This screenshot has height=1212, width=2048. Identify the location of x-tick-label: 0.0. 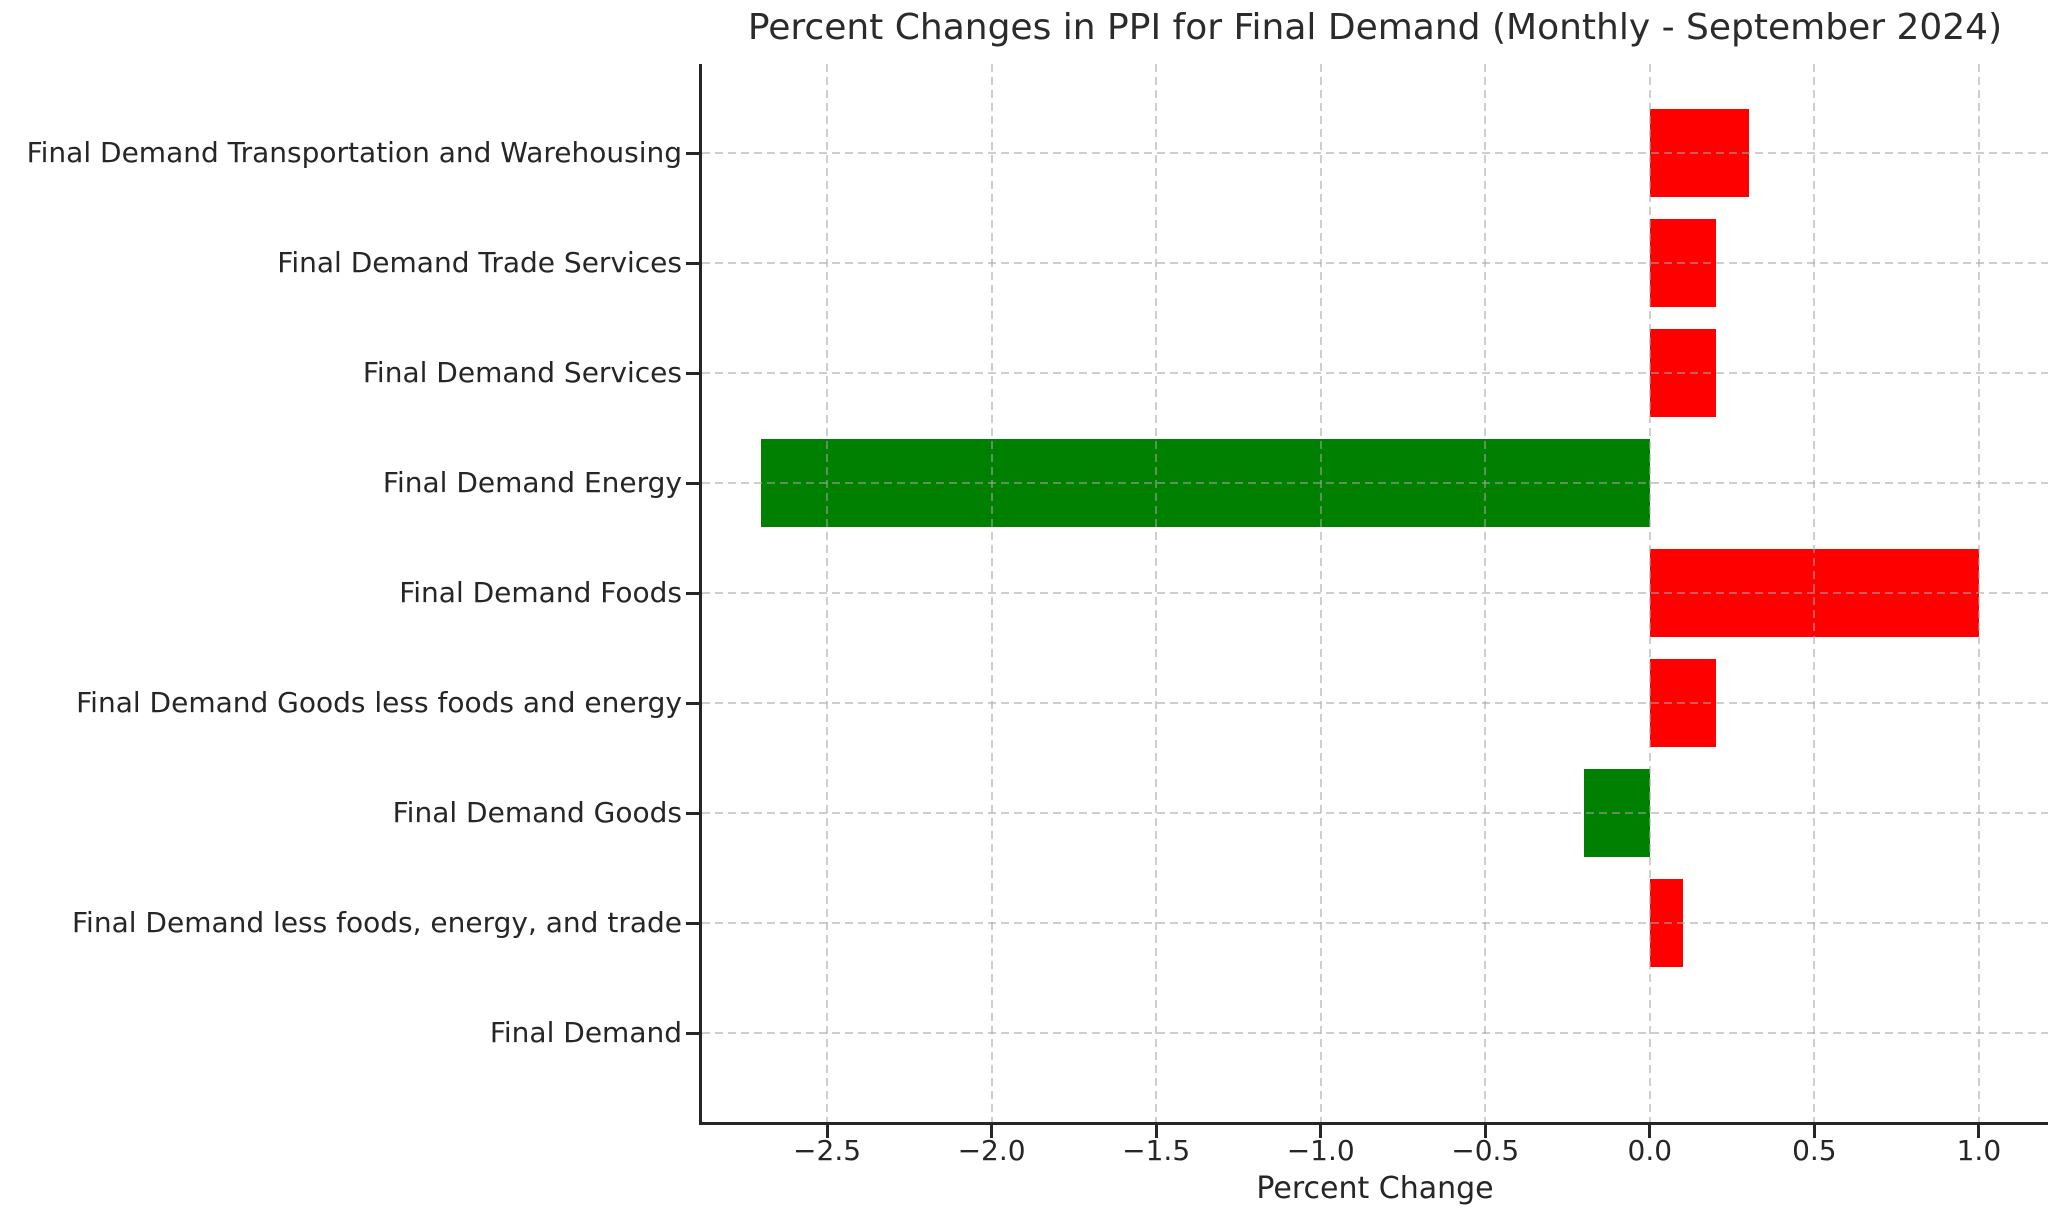
(1650, 1150).